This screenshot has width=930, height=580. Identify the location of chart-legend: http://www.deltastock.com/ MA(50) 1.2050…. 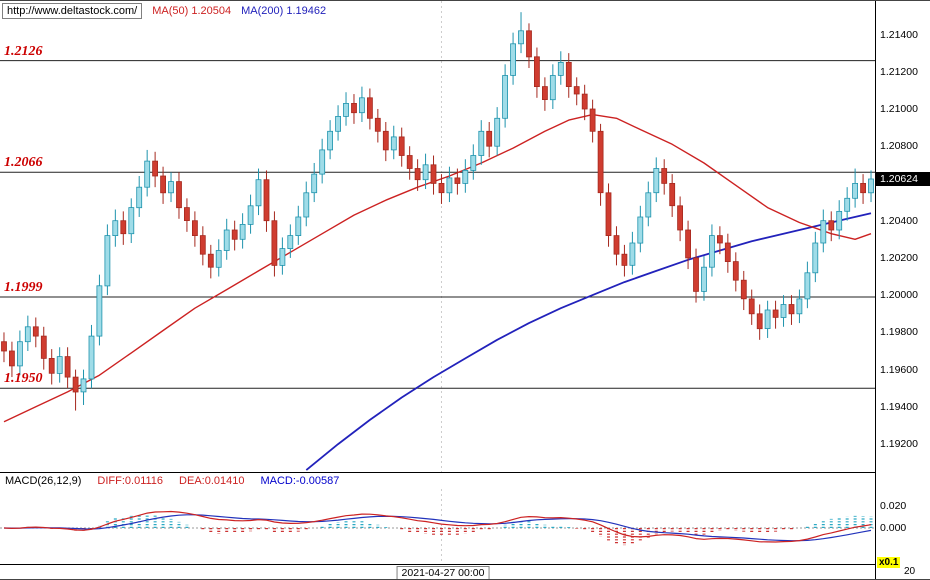
(164, 11).